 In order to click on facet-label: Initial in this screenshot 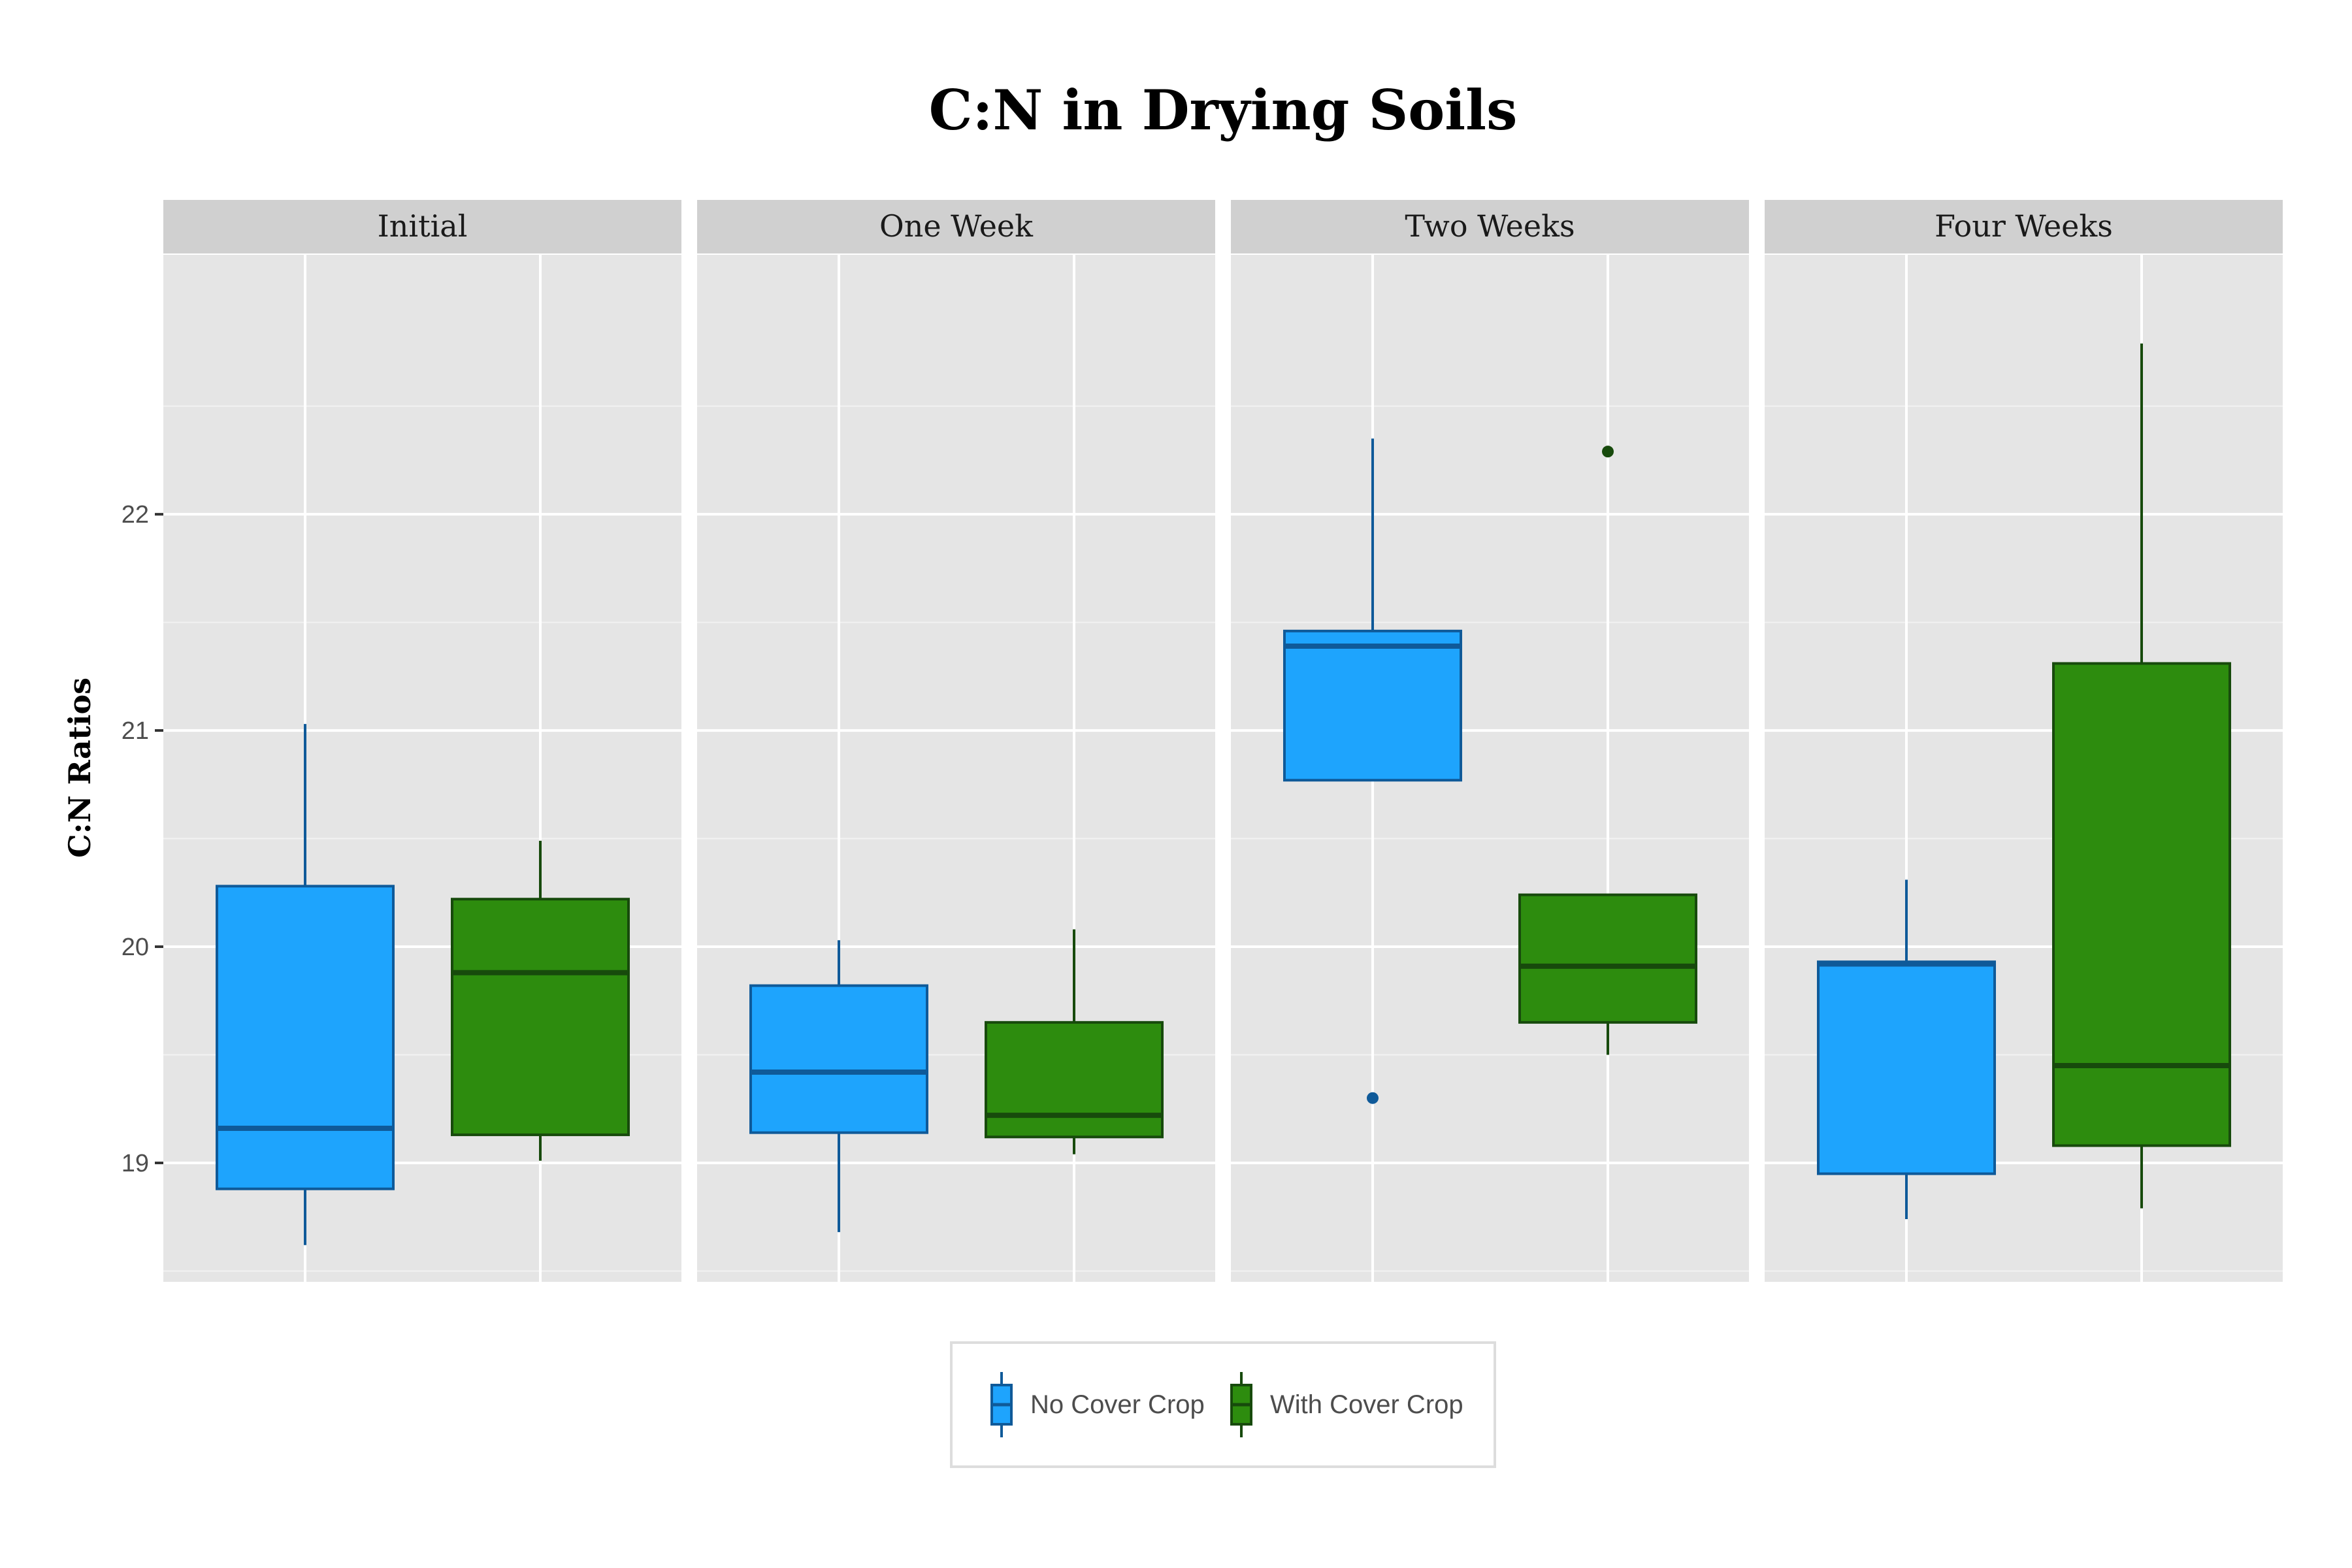, I will do `click(423, 226)`.